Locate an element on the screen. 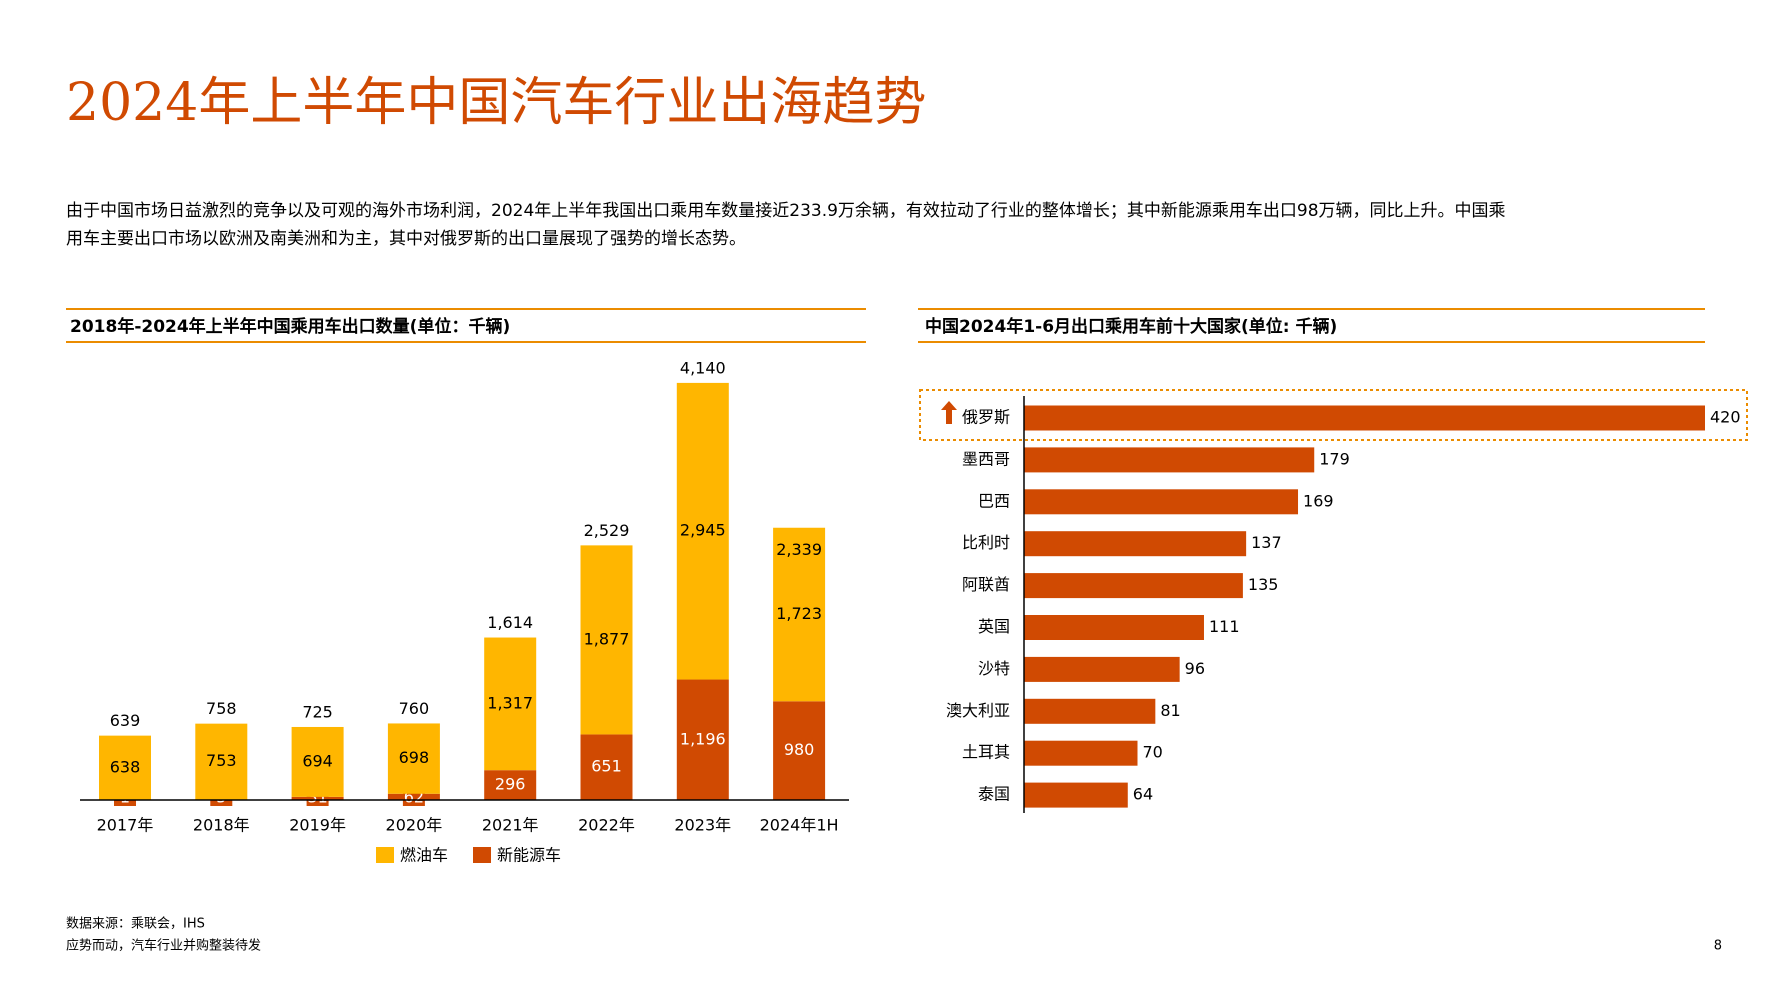  chart-title: 2018年-2024年上半年中国乘用车出口数量(单位：千辆) is located at coordinates (290, 326).